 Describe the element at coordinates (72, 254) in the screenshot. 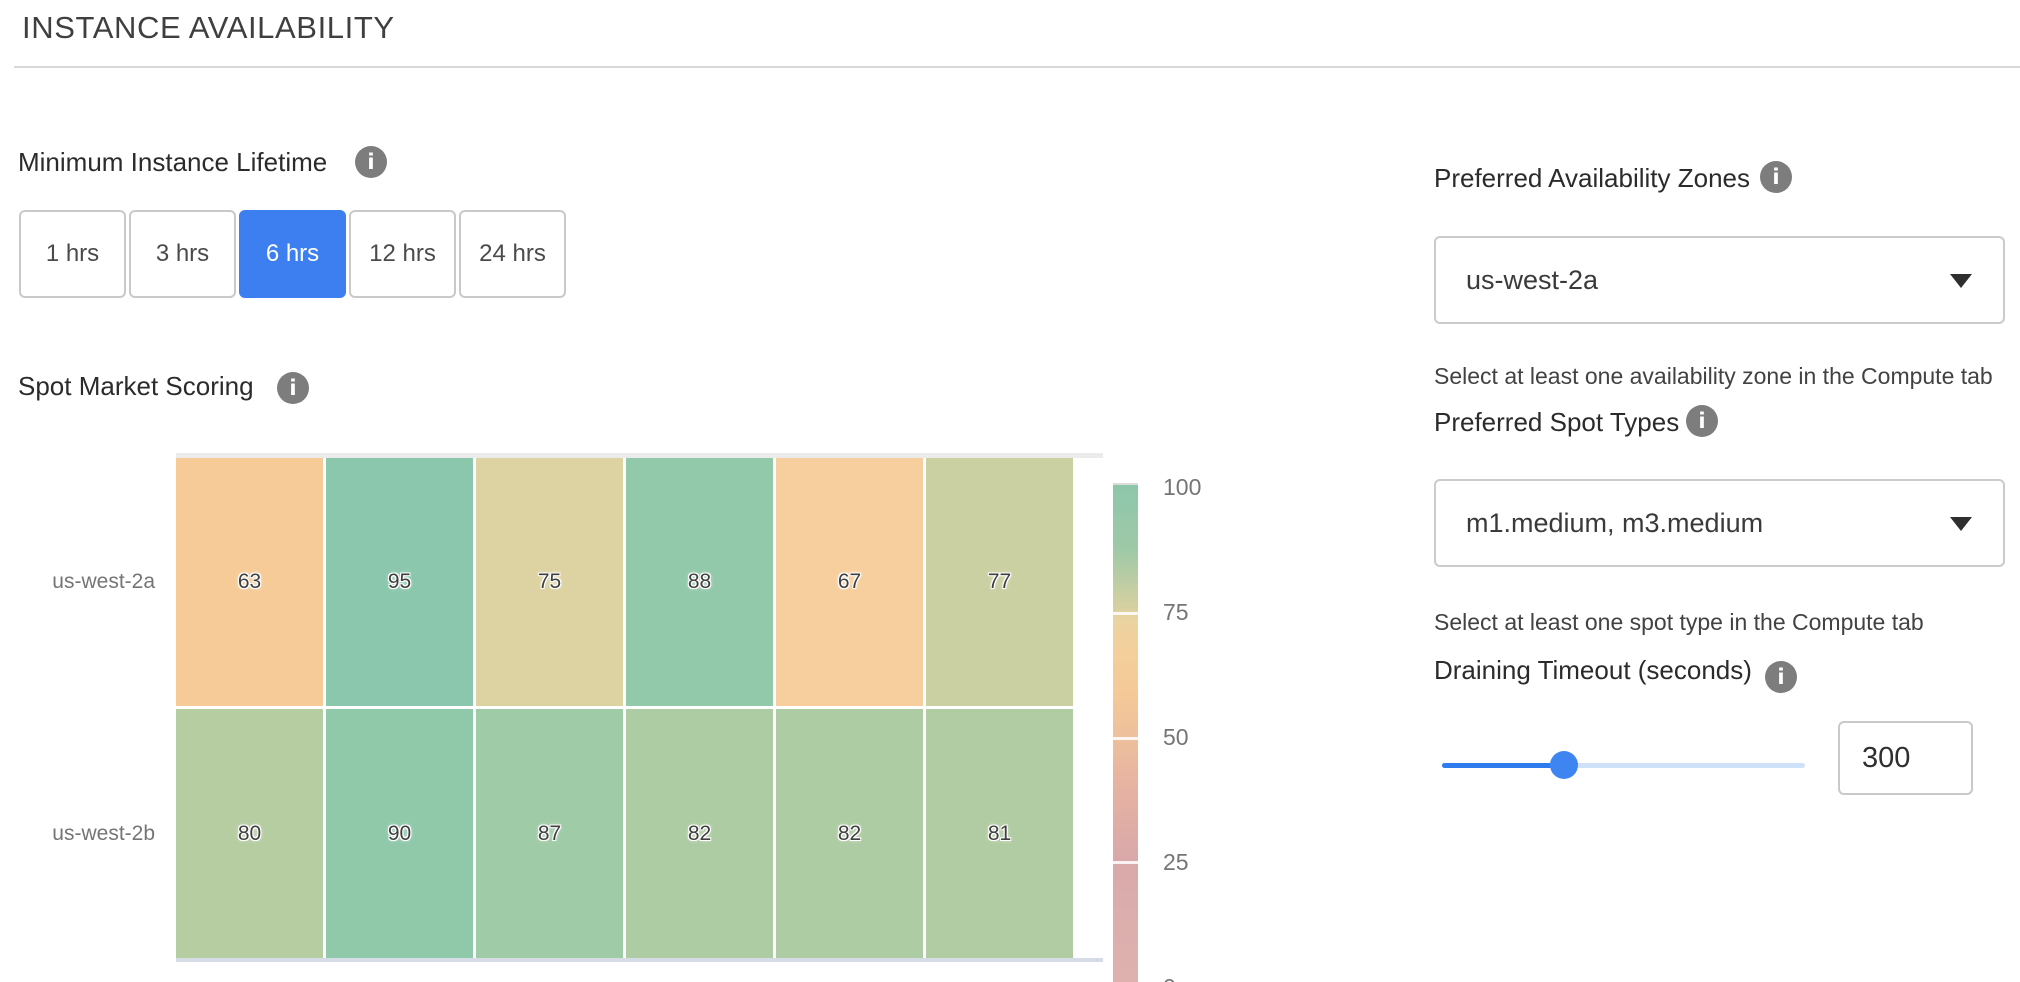

I see `lifetime-option-1-hrs: 1 hrs` at that location.